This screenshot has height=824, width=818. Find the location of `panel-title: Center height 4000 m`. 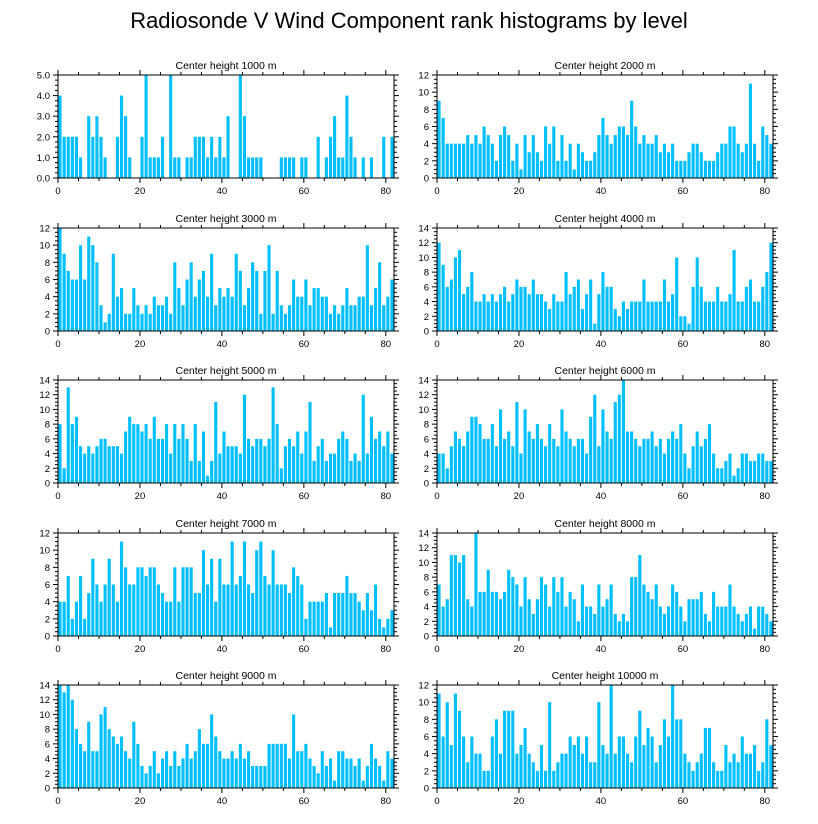

panel-title: Center height 4000 m is located at coordinates (605, 219).